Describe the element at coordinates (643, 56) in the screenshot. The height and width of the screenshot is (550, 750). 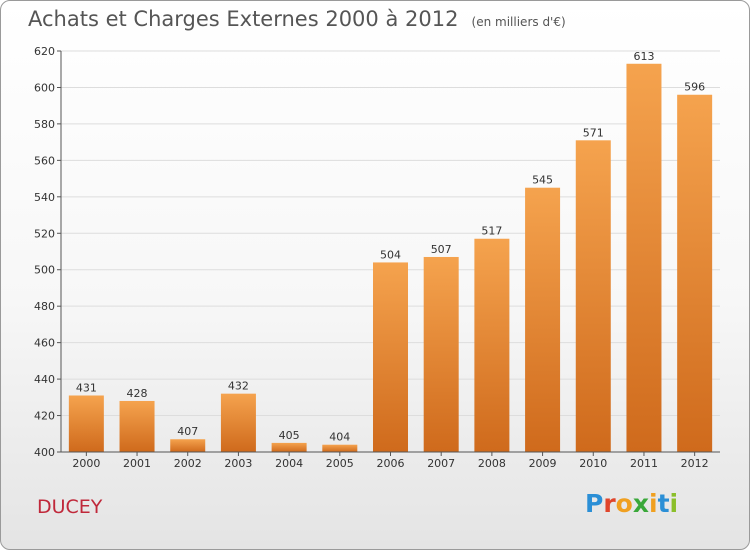
I see `value-label: 613` at that location.